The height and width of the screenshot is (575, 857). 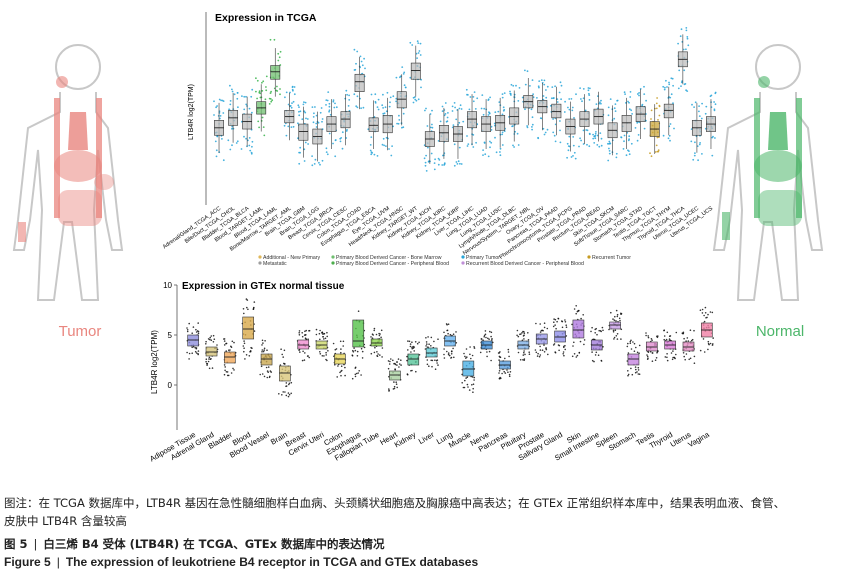 I want to click on gtex-y-ticks: 0 5 10, so click(x=170, y=335).